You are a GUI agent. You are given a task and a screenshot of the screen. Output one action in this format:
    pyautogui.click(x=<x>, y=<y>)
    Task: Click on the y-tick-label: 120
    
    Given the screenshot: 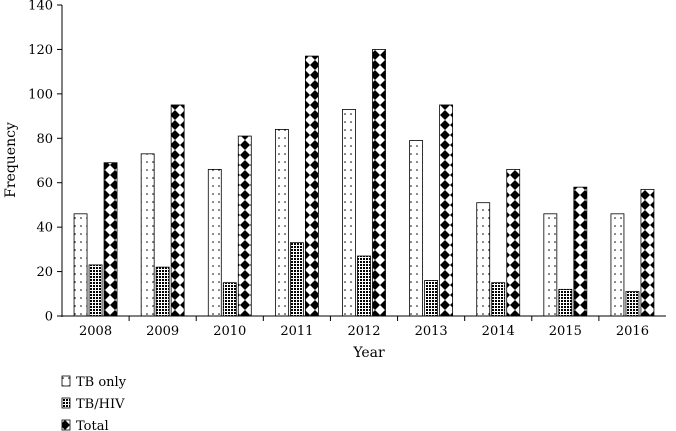 What is the action you would take?
    pyautogui.click(x=40, y=50)
    